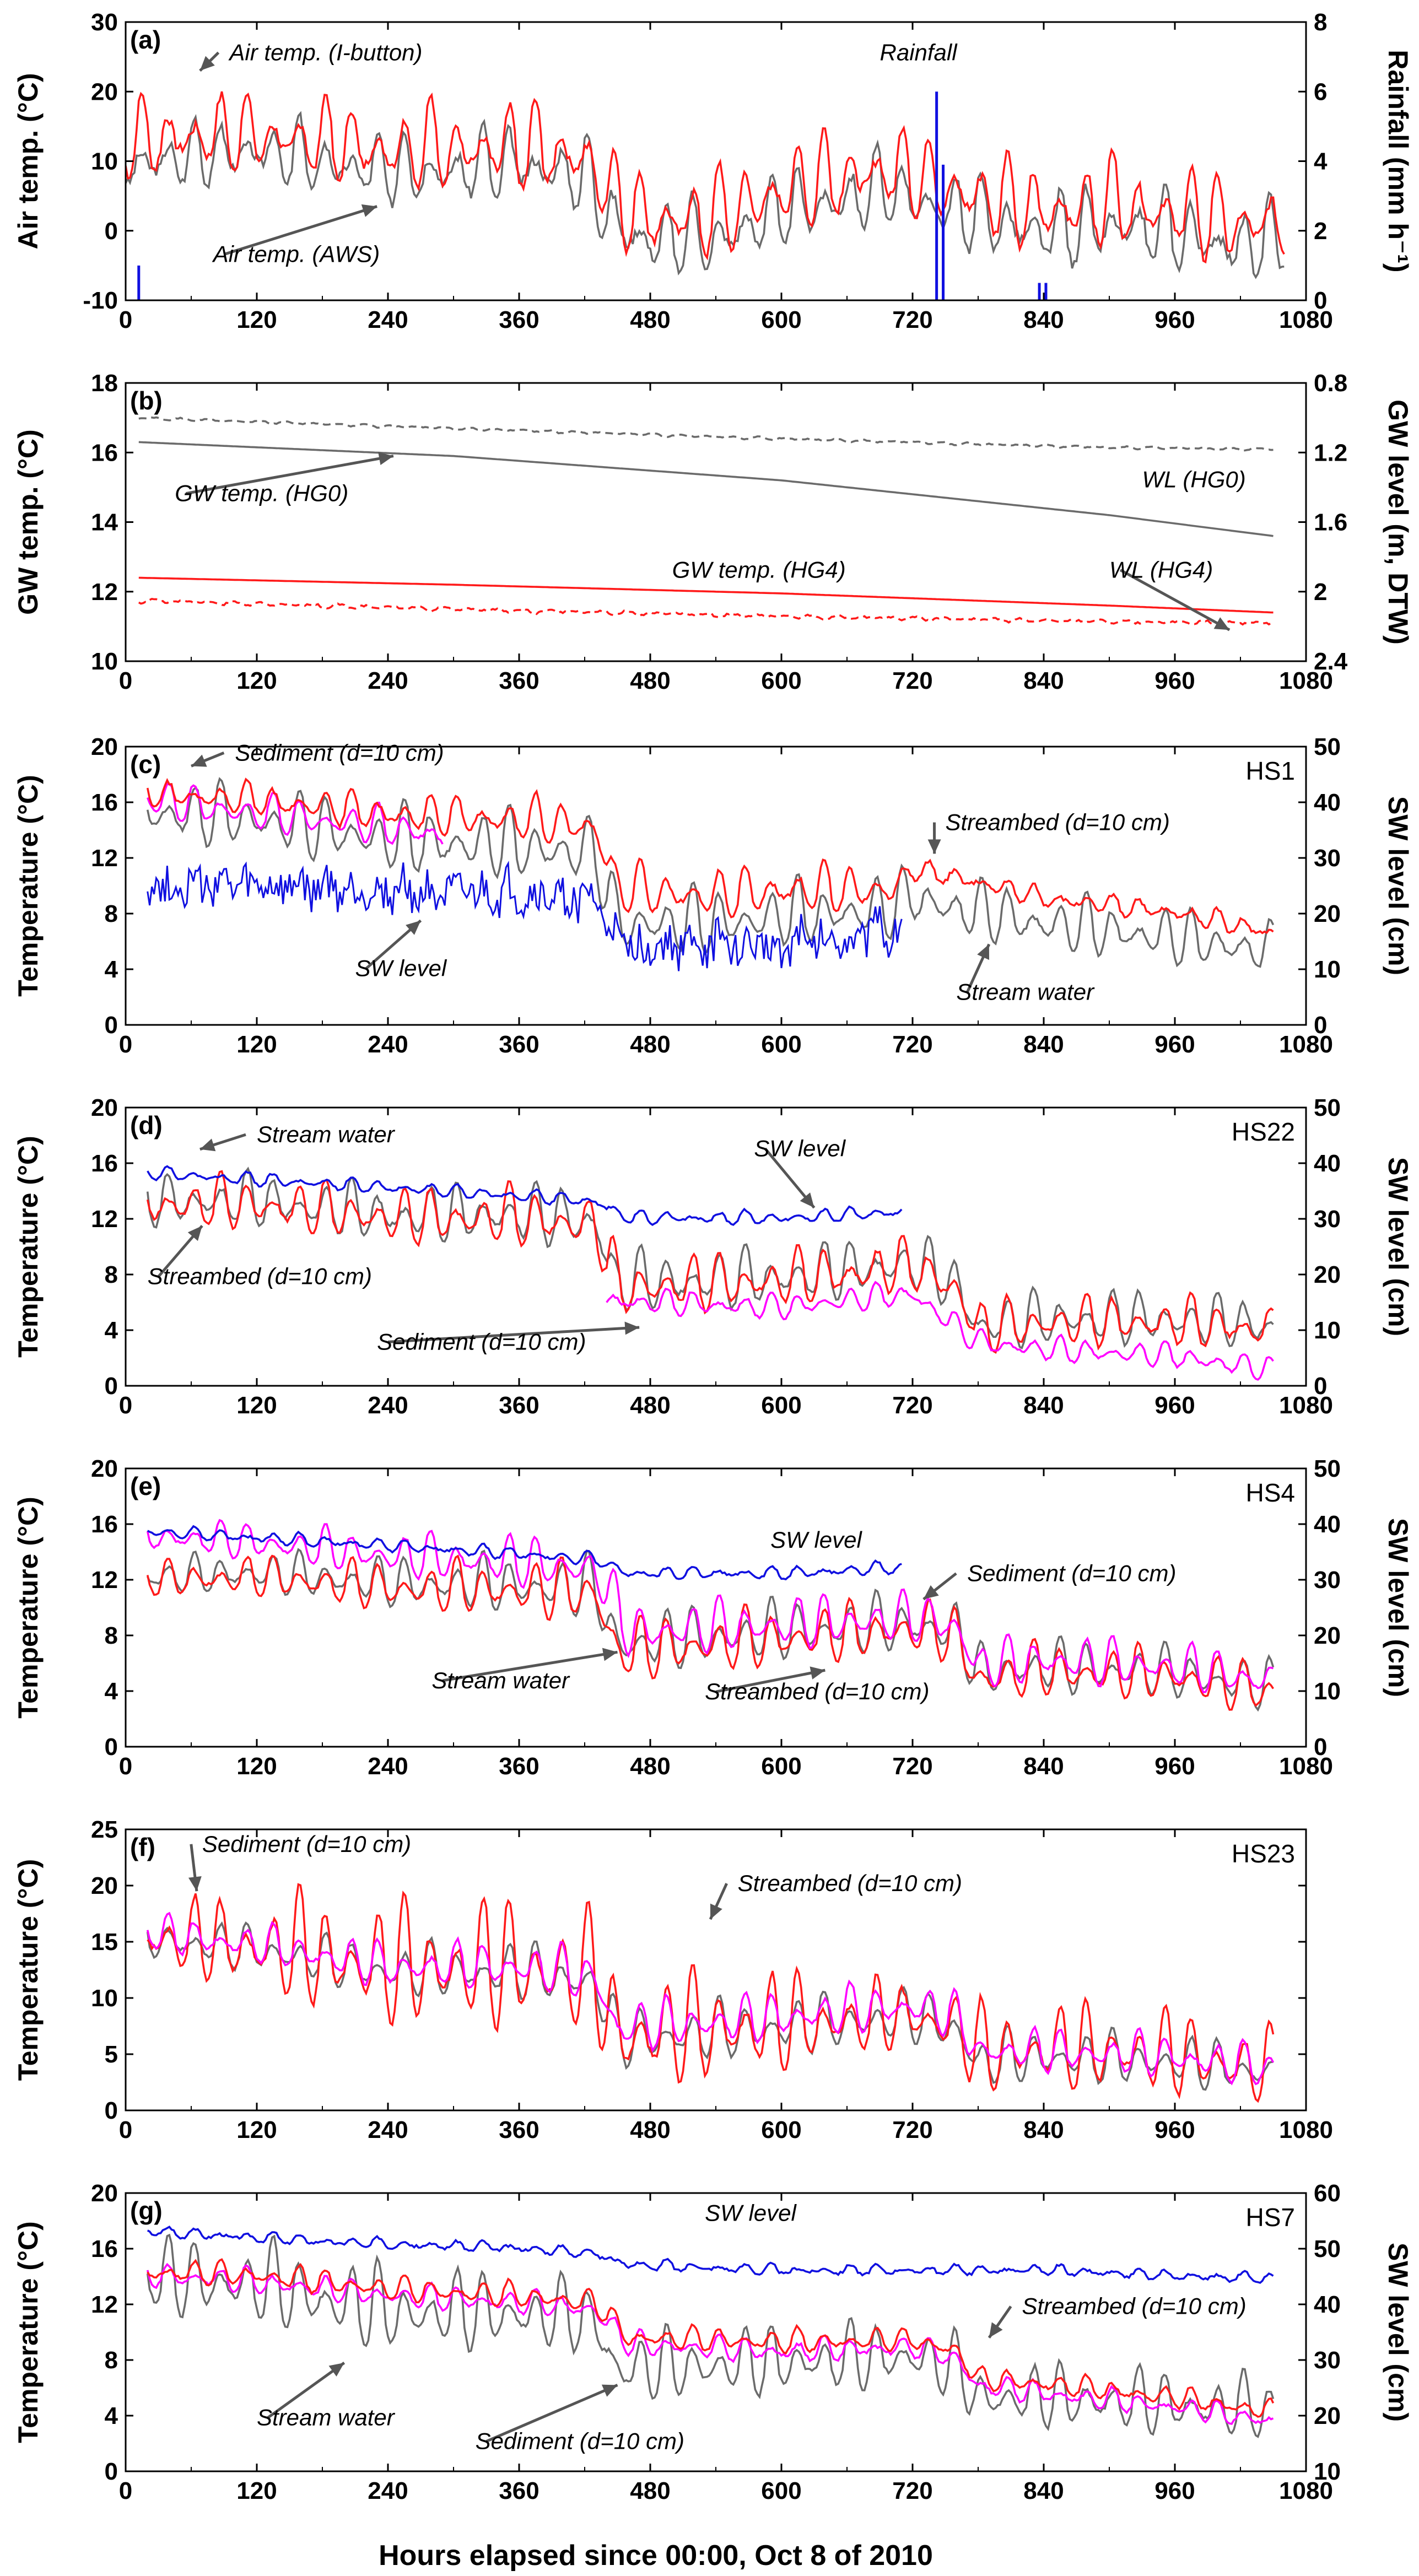 The width and height of the screenshot is (1419, 2576). Describe the element at coordinates (104, 1829) in the screenshot. I see `y-tick-label: 25` at that location.